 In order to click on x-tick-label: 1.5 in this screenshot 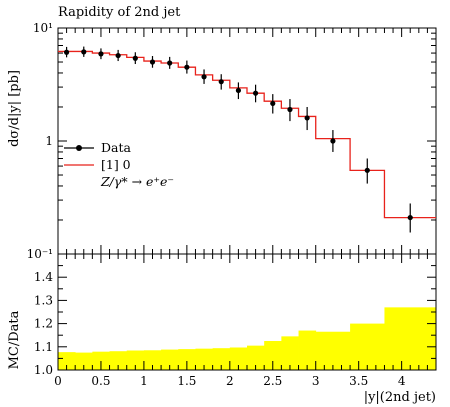, I will do `click(186, 381)`.